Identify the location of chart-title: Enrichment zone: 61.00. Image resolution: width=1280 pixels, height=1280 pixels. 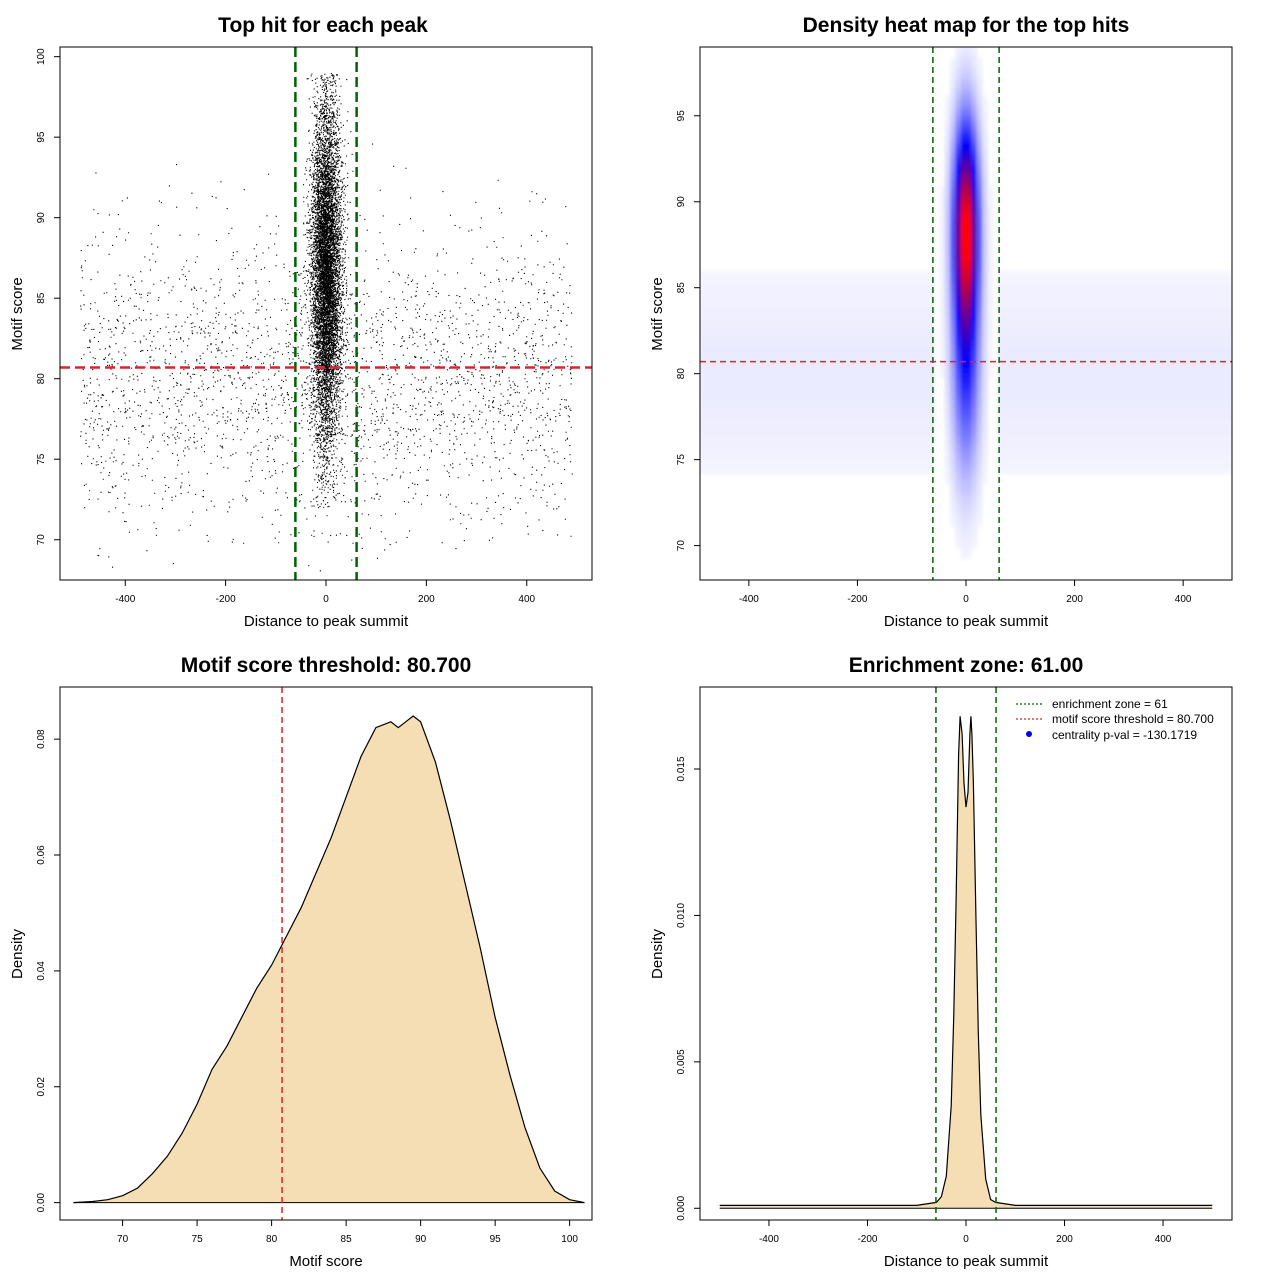
(966, 665).